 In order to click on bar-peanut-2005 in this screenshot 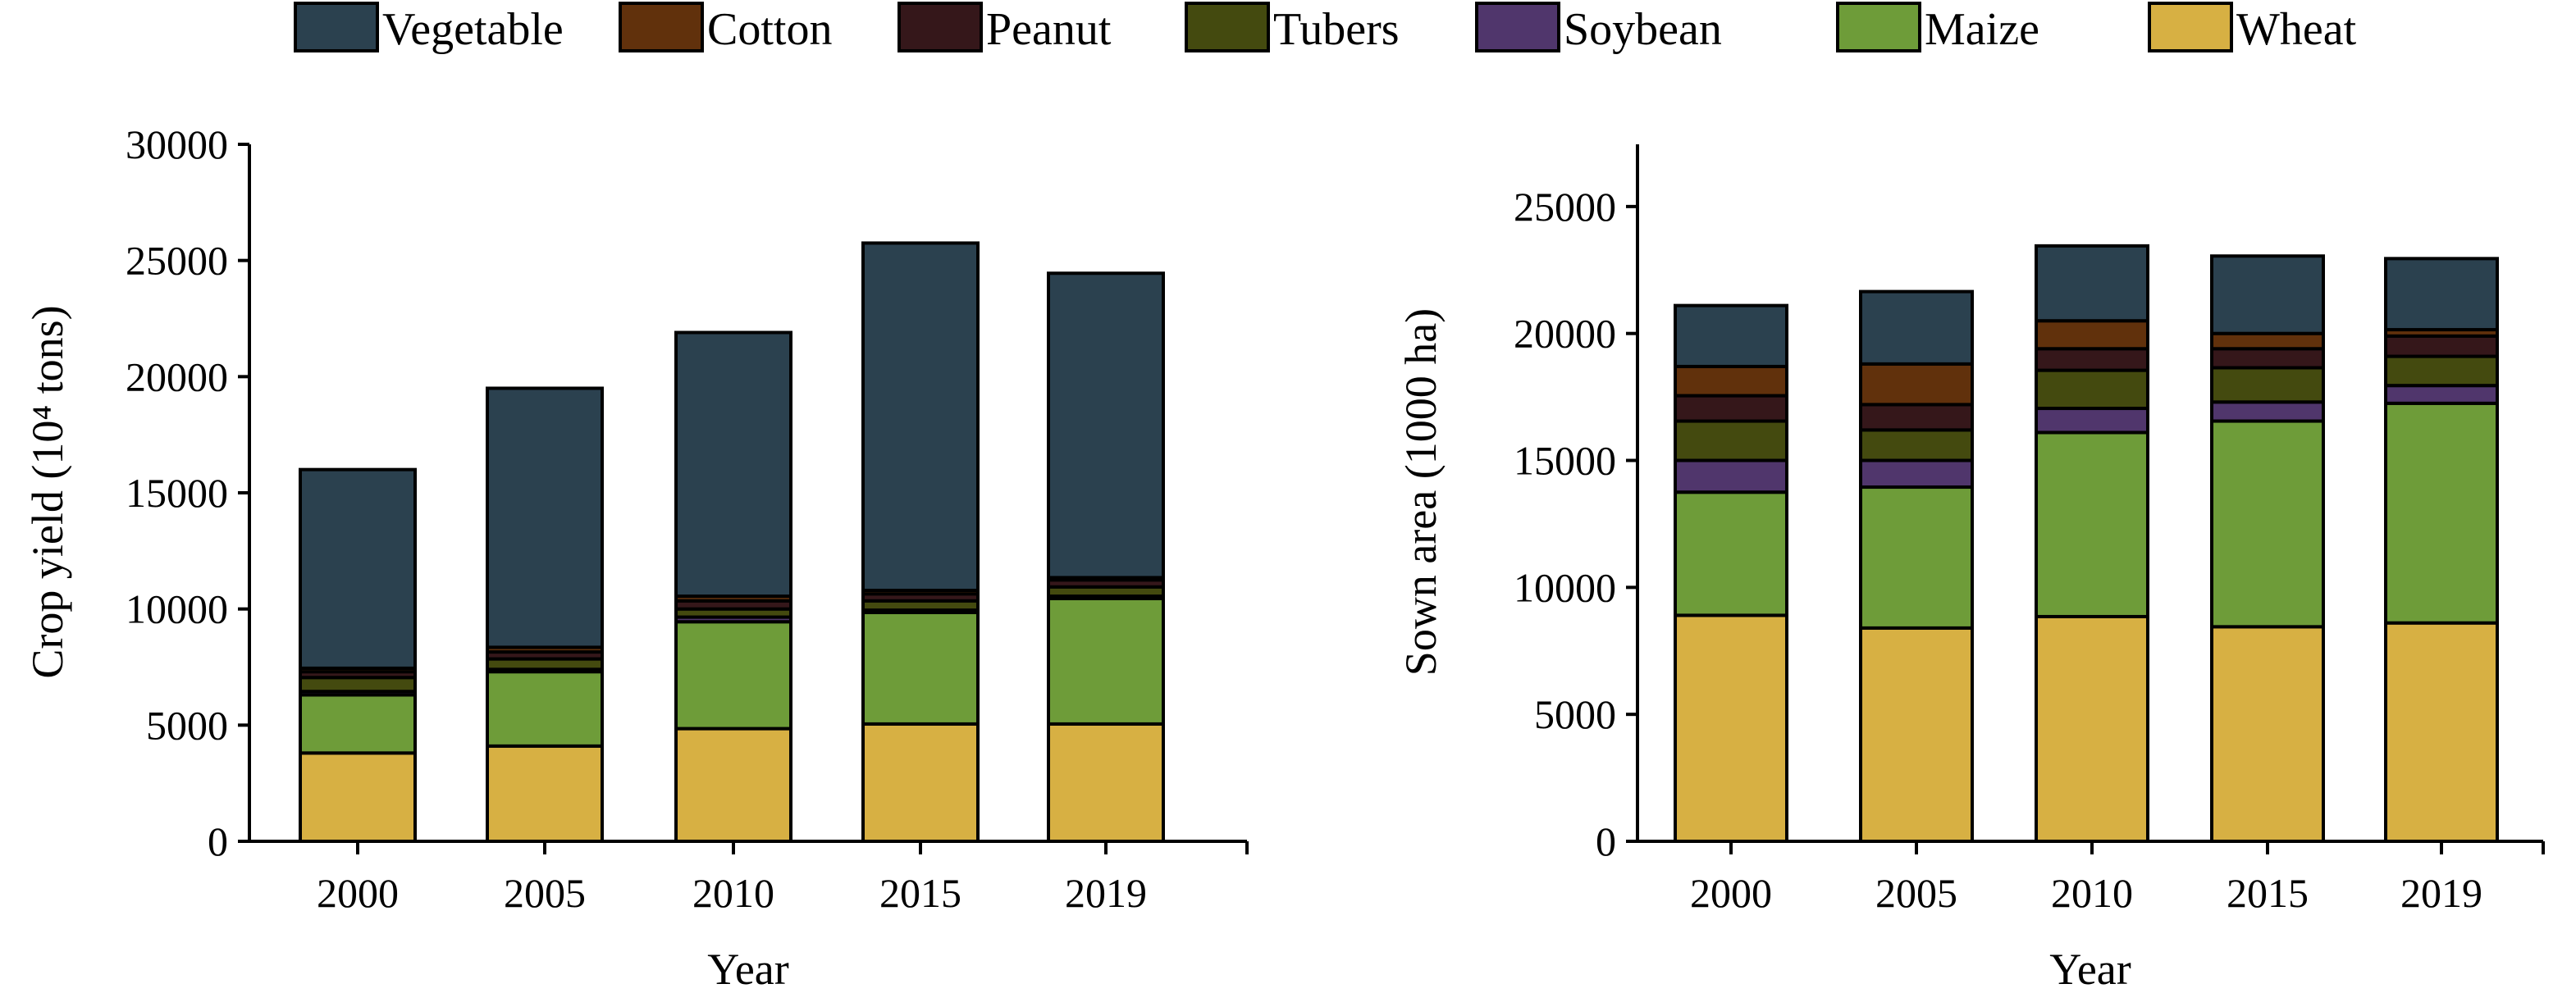, I will do `click(1916, 417)`.